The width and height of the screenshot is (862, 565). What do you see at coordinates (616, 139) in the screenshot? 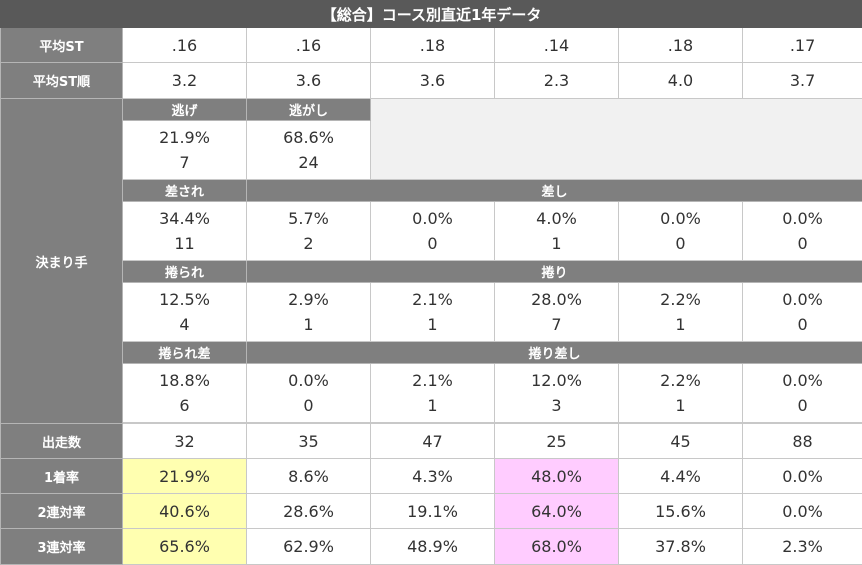
I see `empty-area` at bounding box center [616, 139].